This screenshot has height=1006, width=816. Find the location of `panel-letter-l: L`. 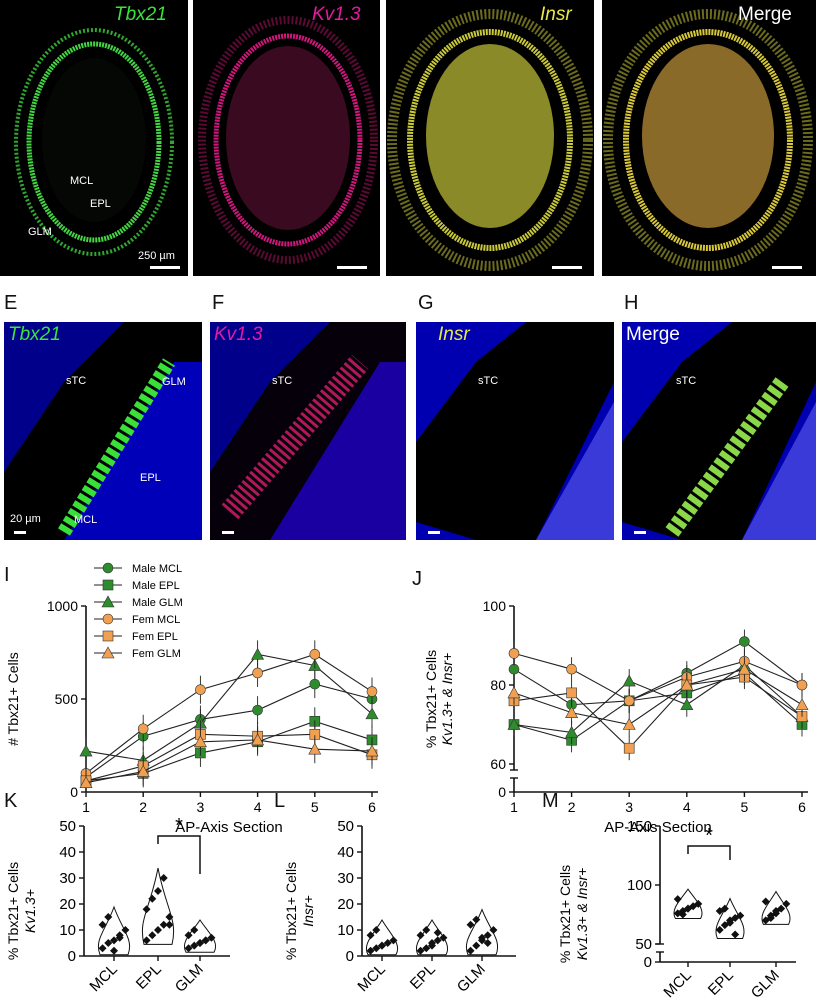

panel-letter-l: L is located at coordinates (280, 801).